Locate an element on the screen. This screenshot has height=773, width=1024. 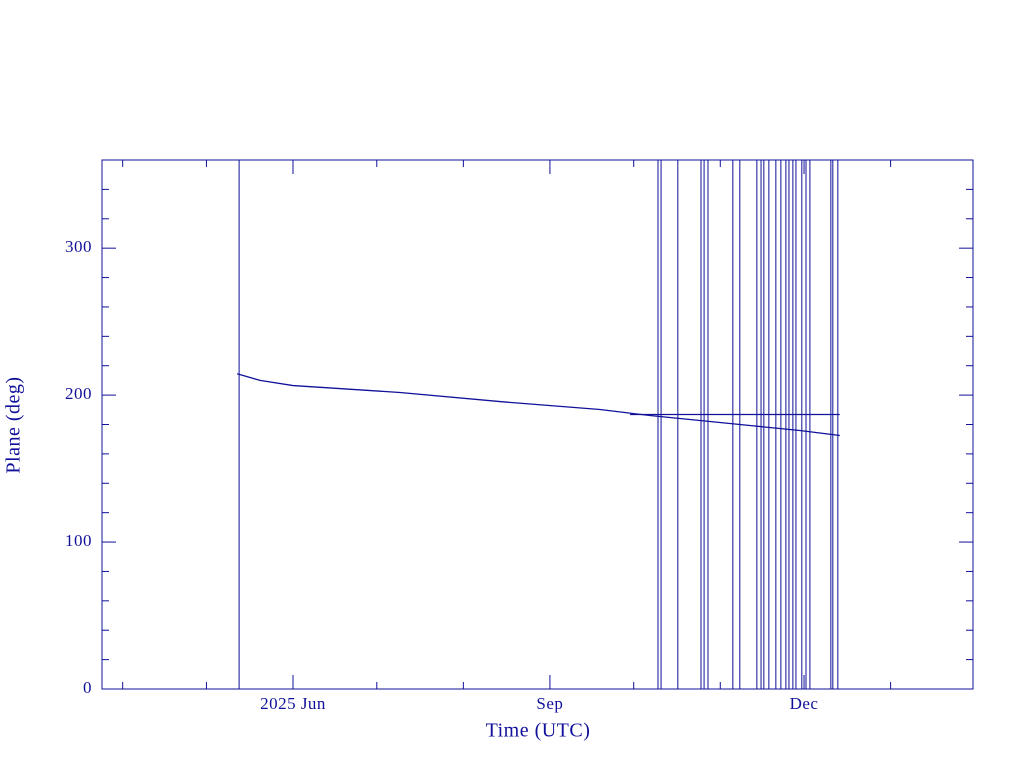
y-tick-label: 200 is located at coordinates (78, 393).